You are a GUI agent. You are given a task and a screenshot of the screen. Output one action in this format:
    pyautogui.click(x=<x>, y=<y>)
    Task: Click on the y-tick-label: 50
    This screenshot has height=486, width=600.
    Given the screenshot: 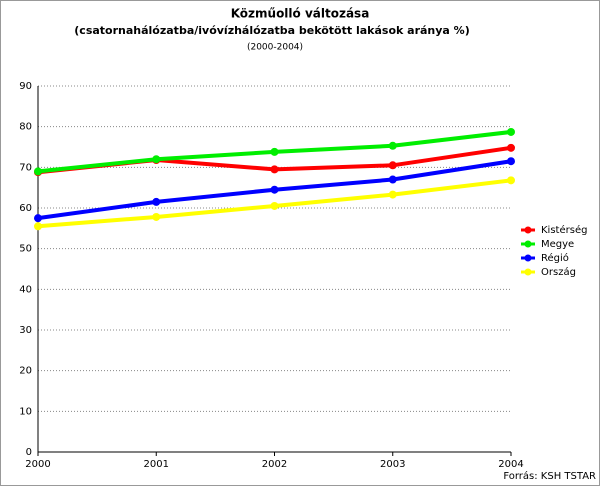 What is the action you would take?
    pyautogui.click(x=25, y=249)
    